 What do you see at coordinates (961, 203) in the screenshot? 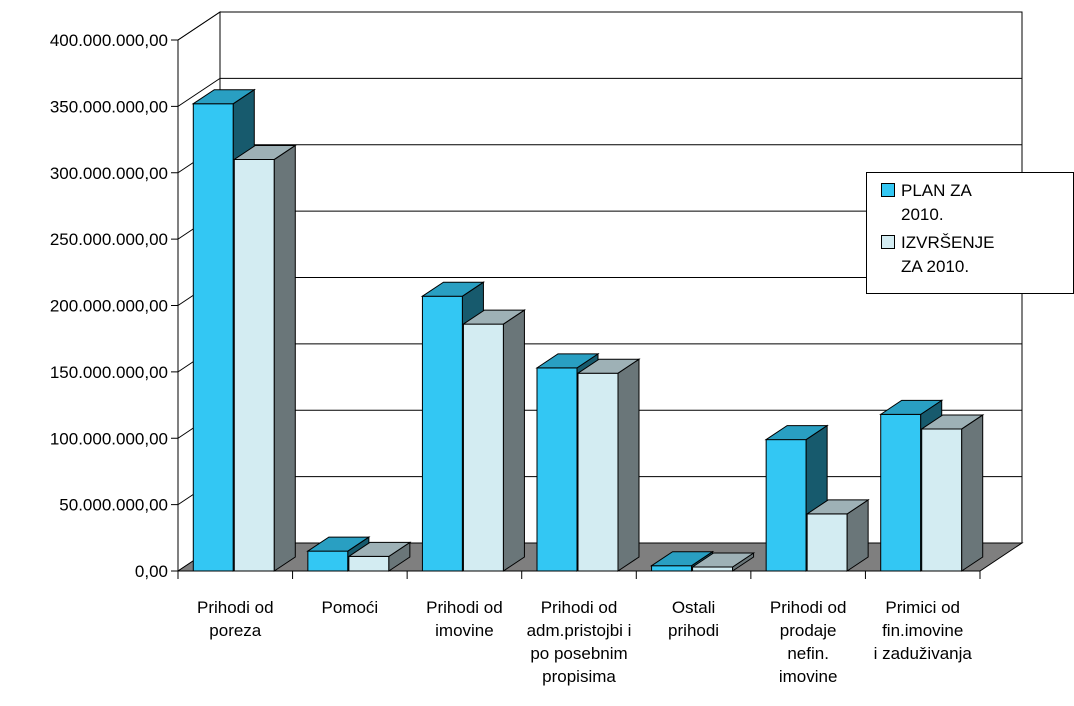
I see `legend-label-plan: PLAN ZA 2010.` at bounding box center [961, 203].